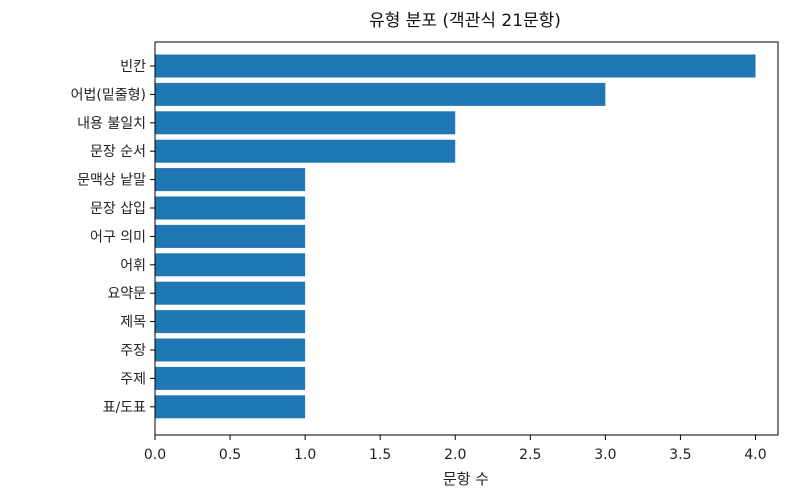  What do you see at coordinates (126, 294) in the screenshot?
I see `y-tick-label: 요약문` at bounding box center [126, 294].